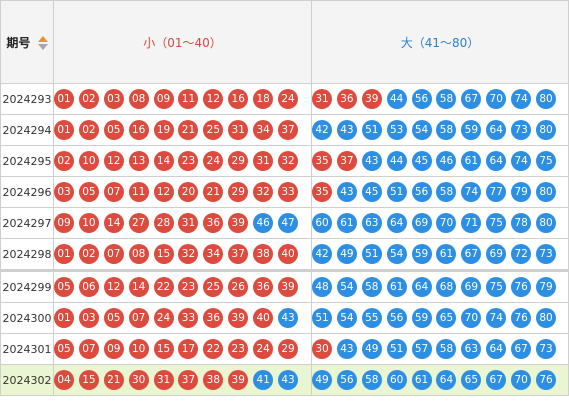 The image size is (569, 413). I want to click on small-numbers-cell: 09 10 14 27 28 31 36 39 46 47, so click(182, 223).